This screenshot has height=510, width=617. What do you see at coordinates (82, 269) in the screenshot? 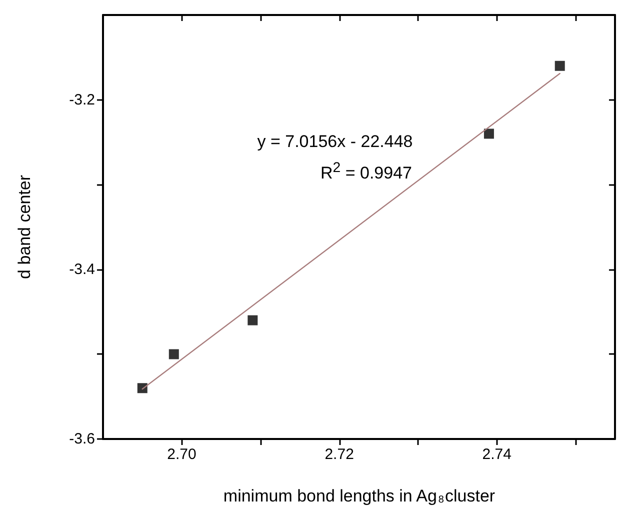
I see `y-tick-label: -3.4` at bounding box center [82, 269].